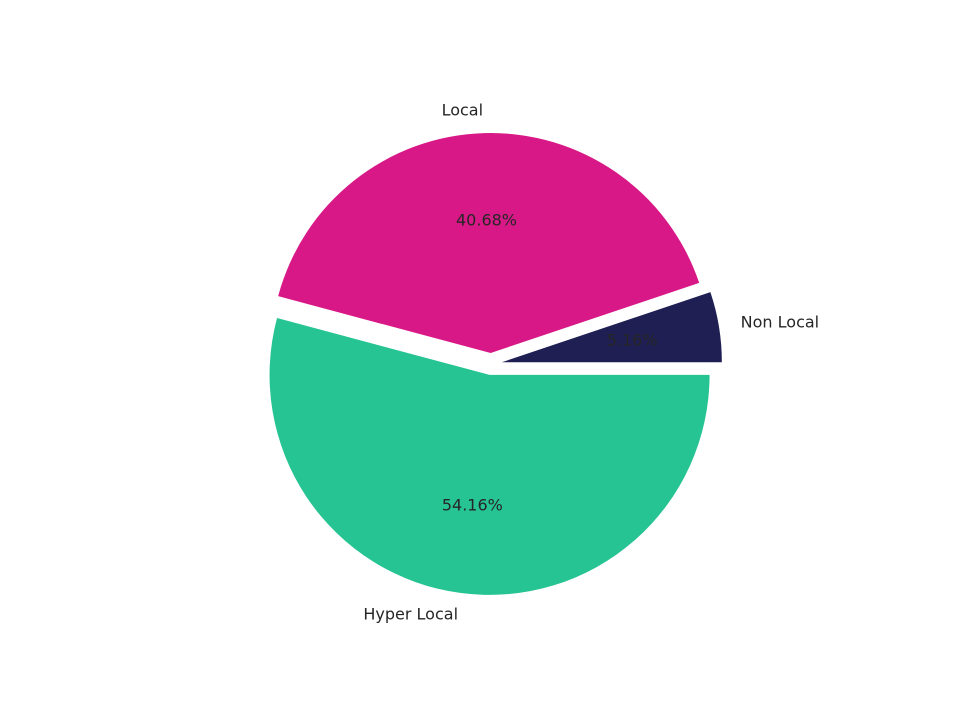  I want to click on value-label: 5.16%, so click(632, 339).